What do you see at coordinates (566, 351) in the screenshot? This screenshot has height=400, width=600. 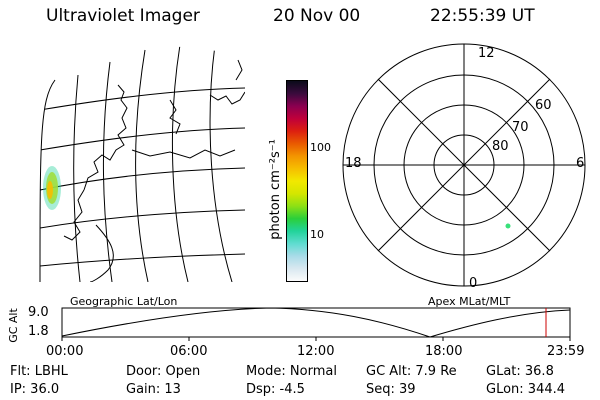 I see `tick-2359: 23:59` at bounding box center [566, 351].